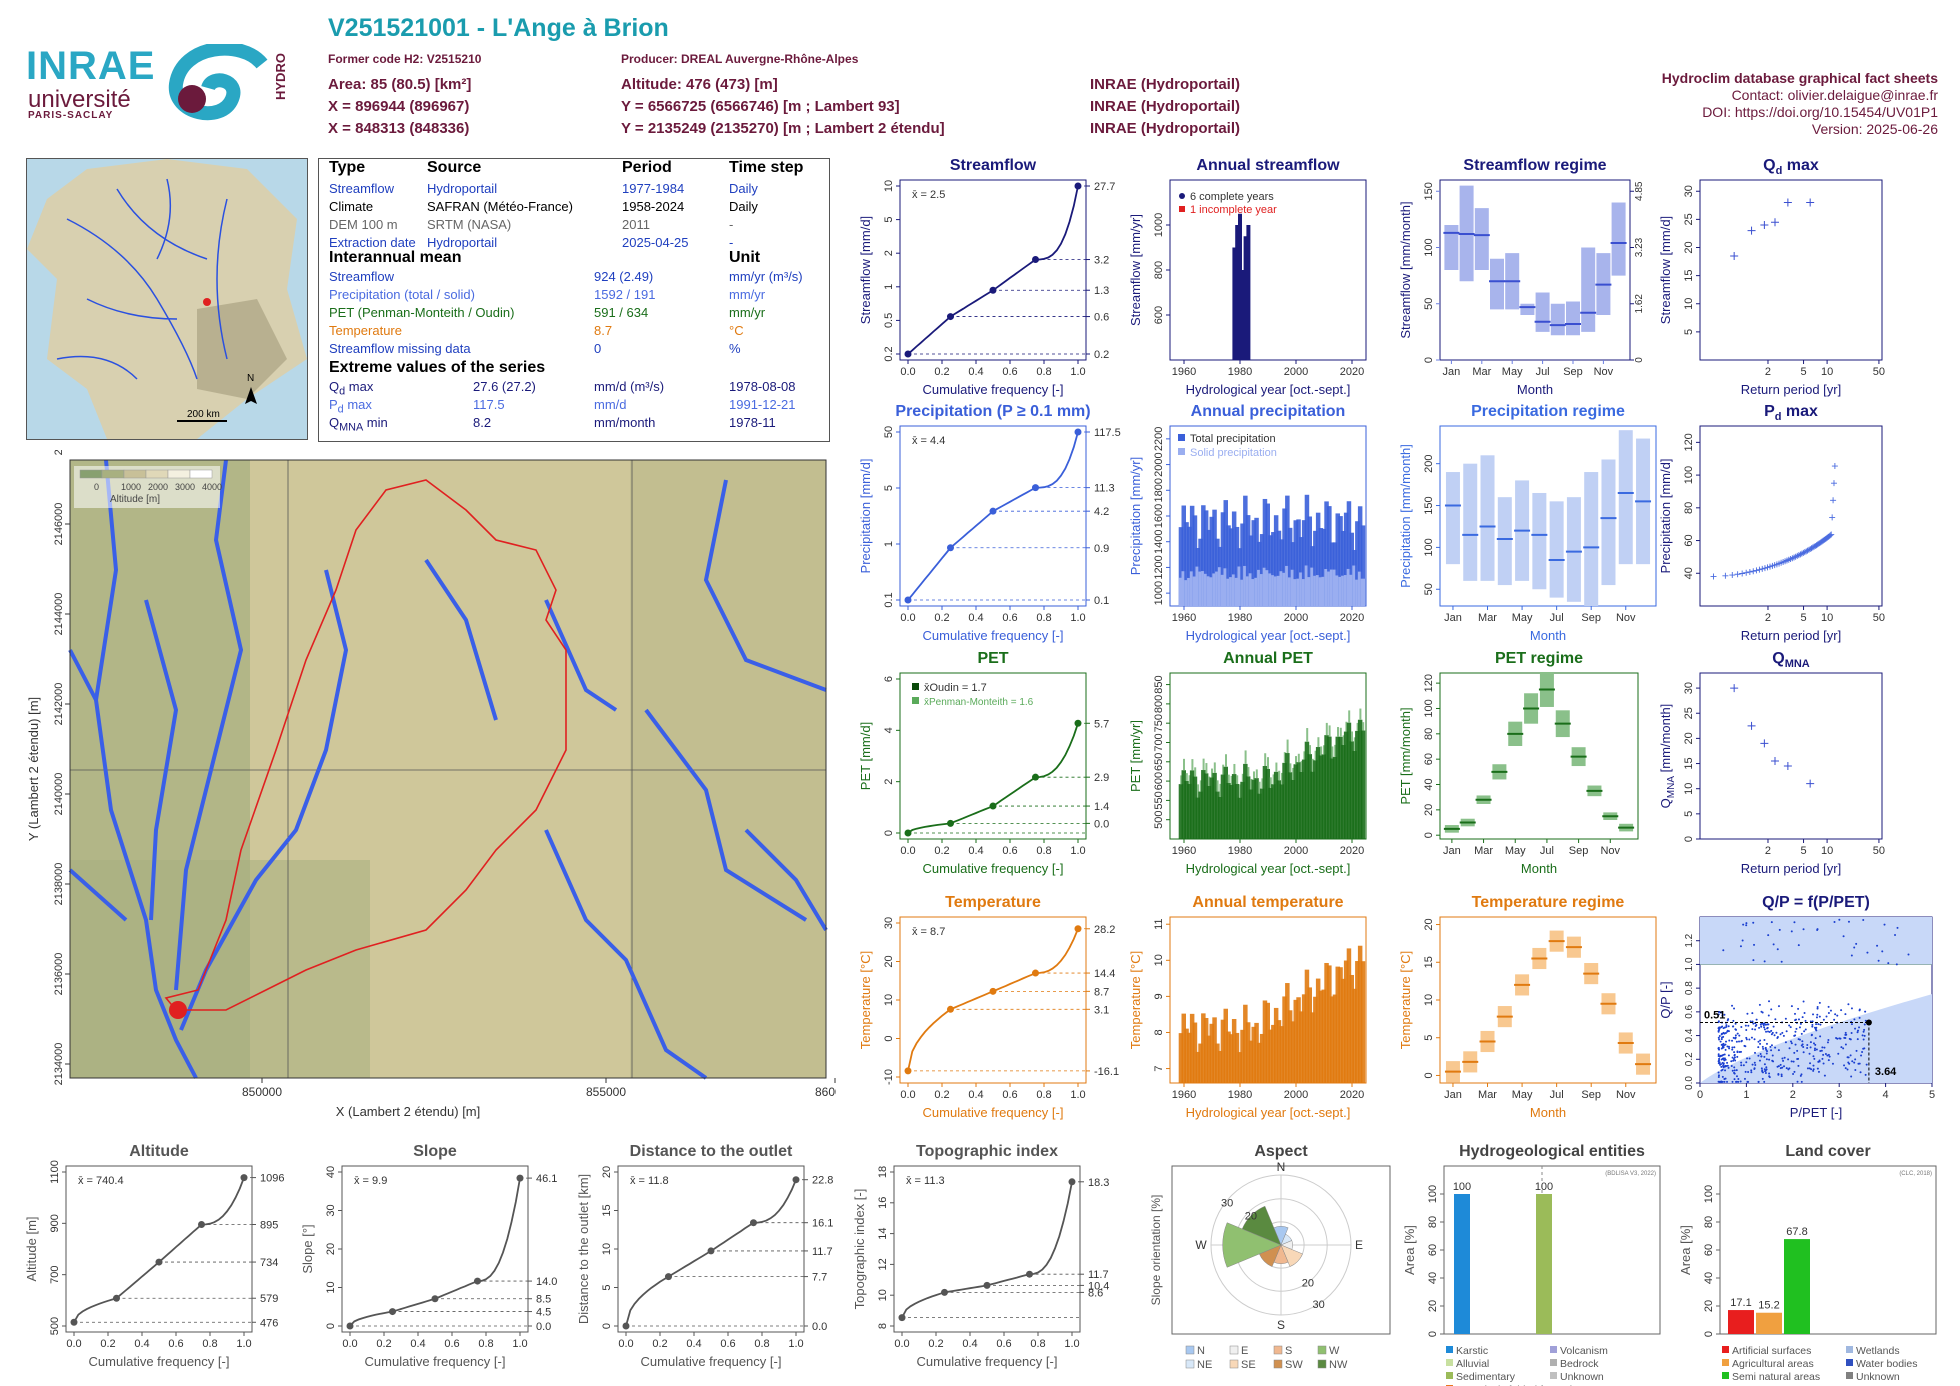  Describe the element at coordinates (1771, 1351) in the screenshot. I see `legend-label: Artificial surfaces` at that location.